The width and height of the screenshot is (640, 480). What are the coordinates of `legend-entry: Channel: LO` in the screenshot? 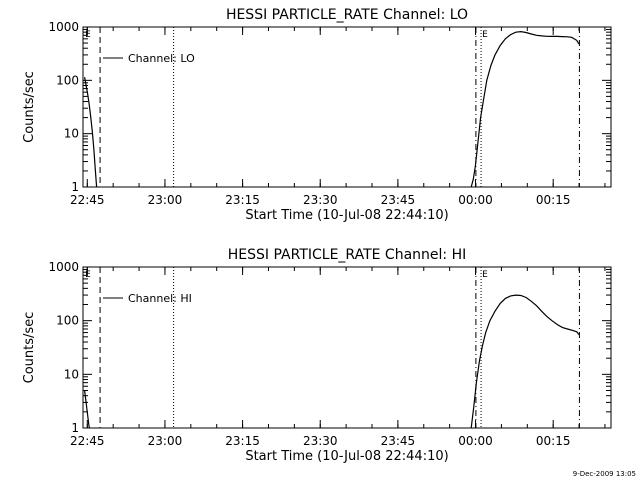 It's located at (161, 58).